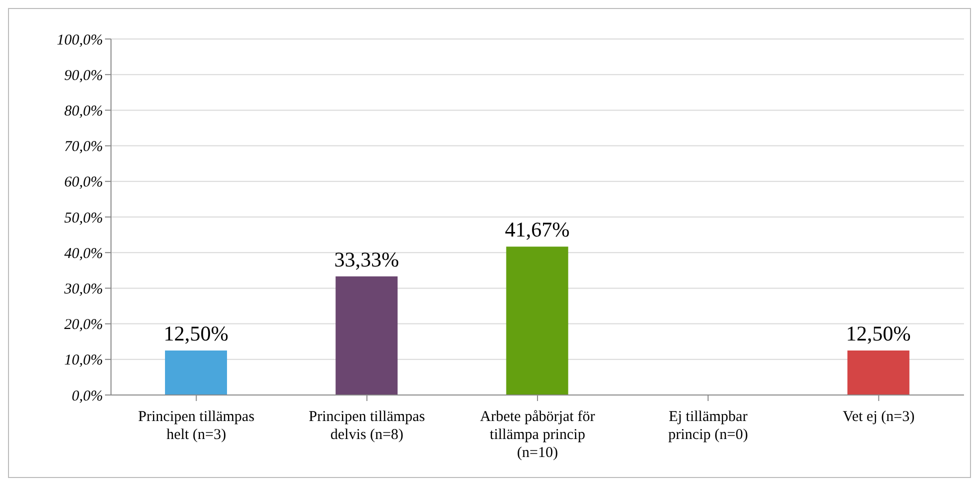  Describe the element at coordinates (83, 182) in the screenshot. I see `y-tick-label: 60,0%` at that location.